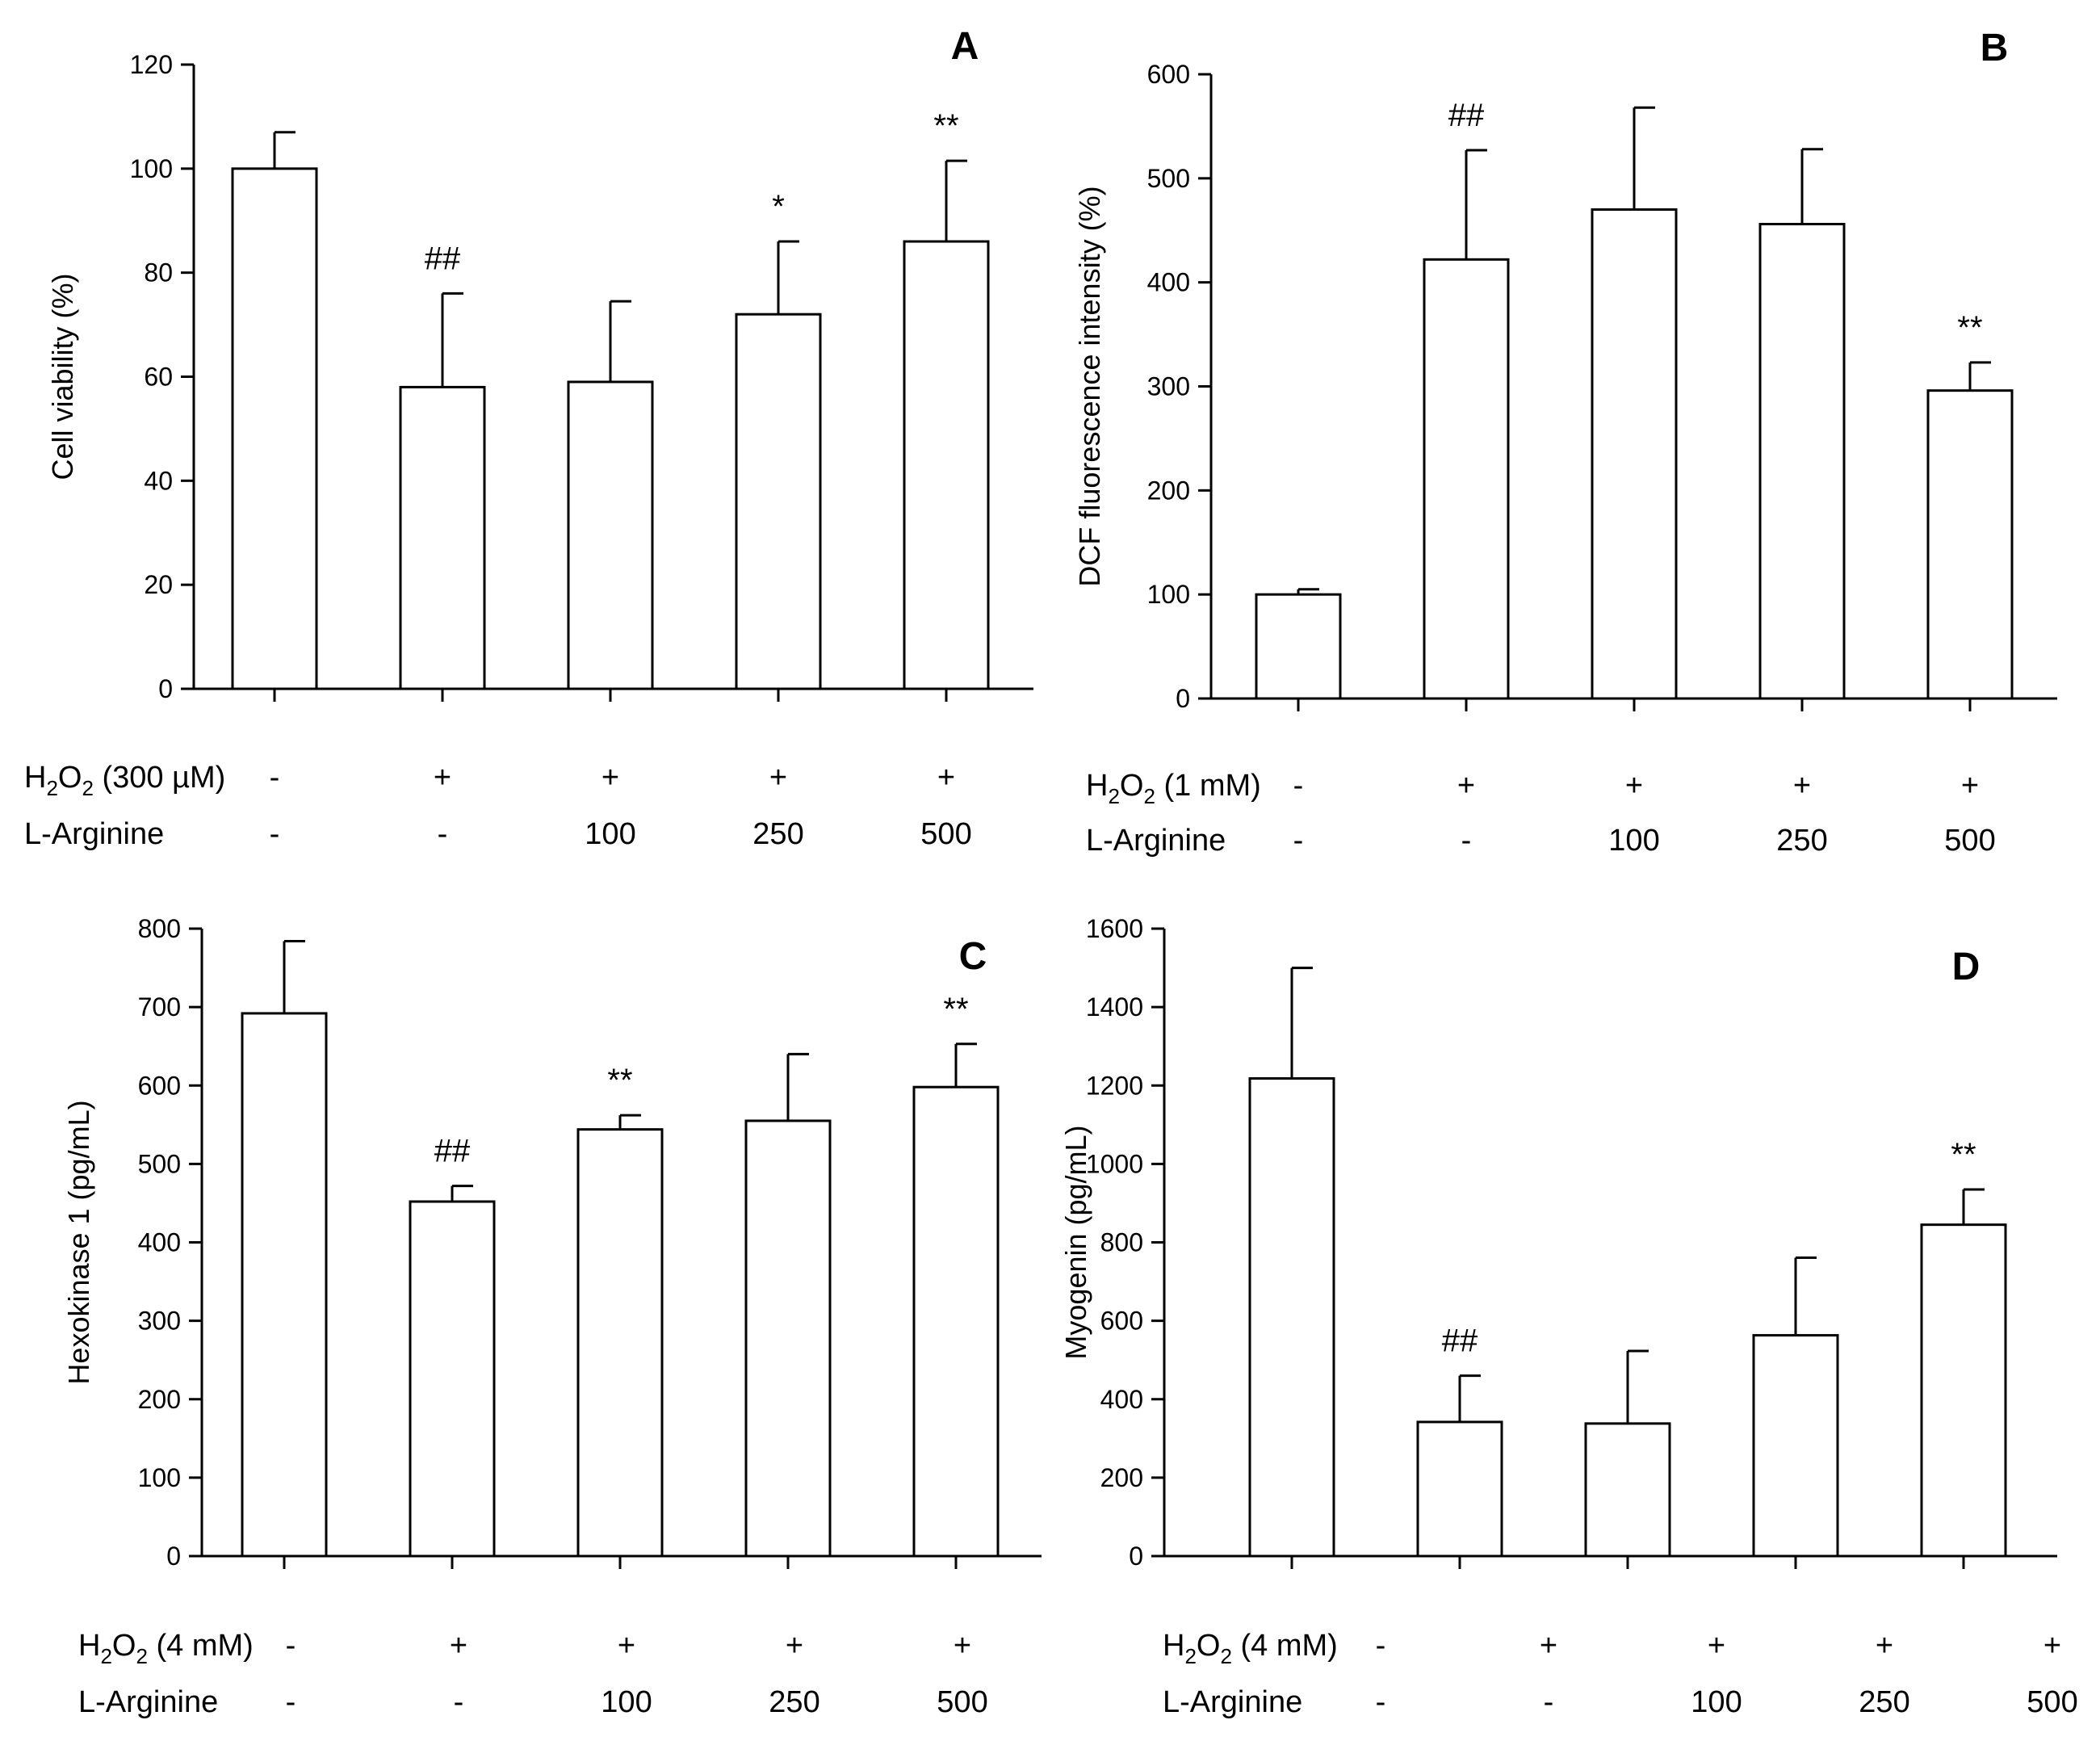 This screenshot has height=1741, width=2100. Describe the element at coordinates (1114, 1007) in the screenshot. I see `y-tick-label: 1400` at that location.